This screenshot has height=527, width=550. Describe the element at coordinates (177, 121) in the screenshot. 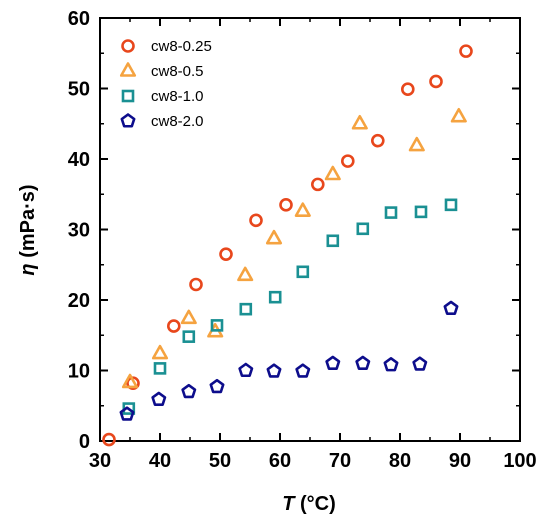

I see `legend-label: cw8-2.0` at that location.